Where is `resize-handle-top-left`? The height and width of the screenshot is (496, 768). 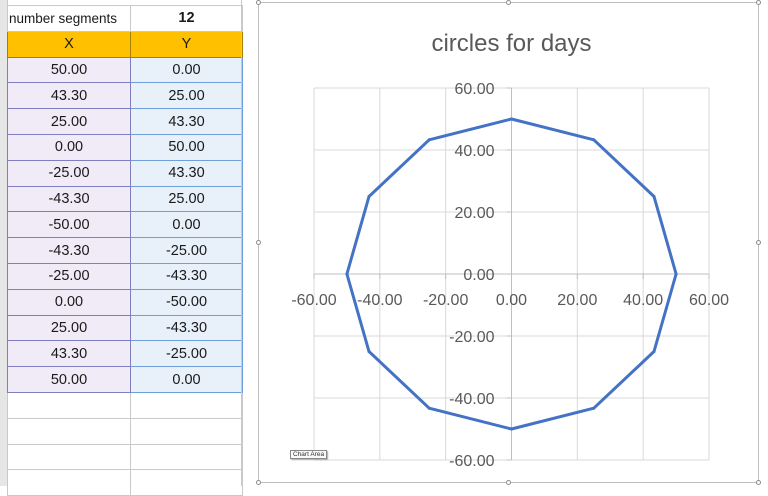 resize-handle-top-left is located at coordinates (258, 2).